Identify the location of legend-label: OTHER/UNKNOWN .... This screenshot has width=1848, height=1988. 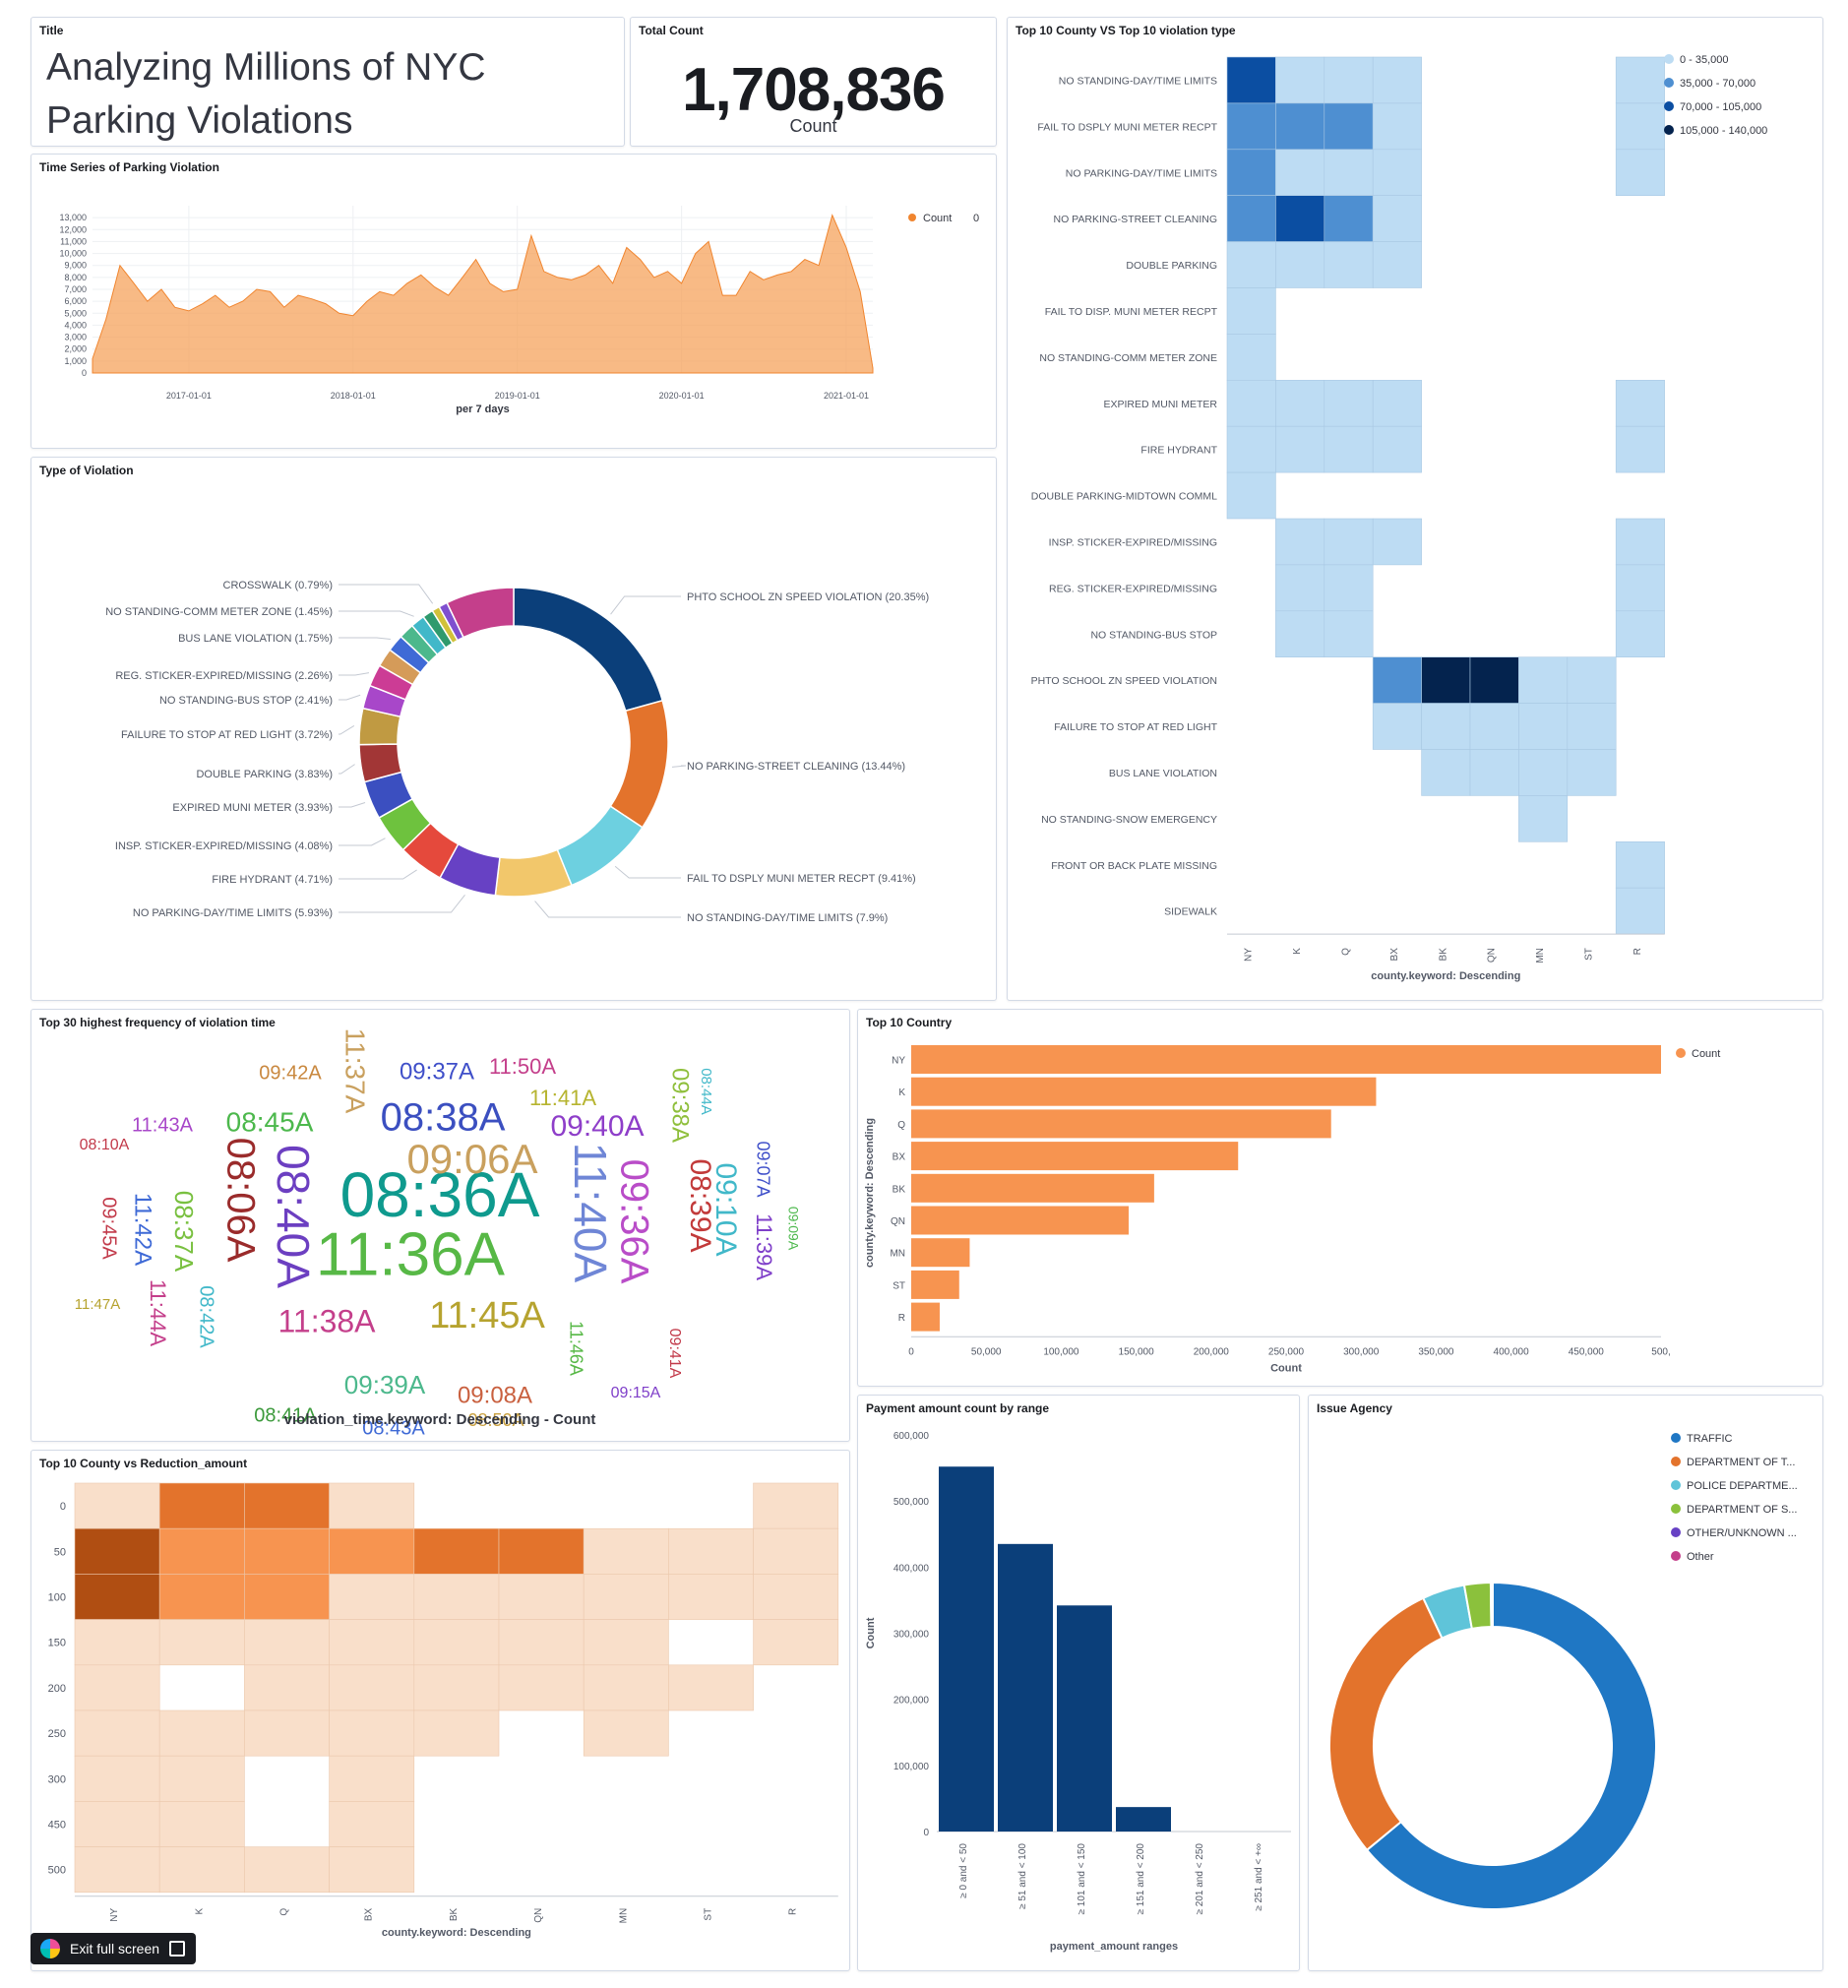
(1742, 1533).